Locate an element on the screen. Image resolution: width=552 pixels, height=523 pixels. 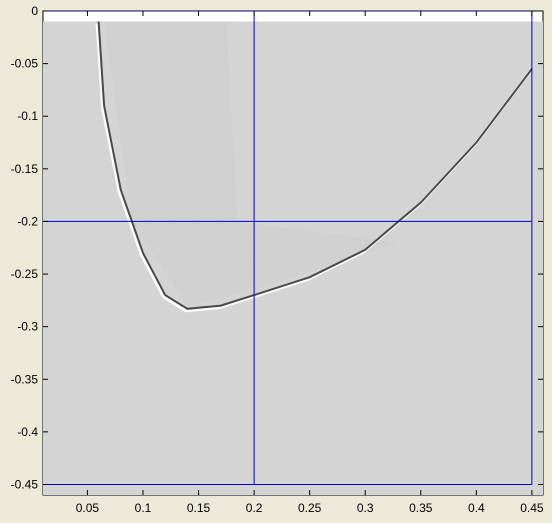
y-tick-label: -0.45 is located at coordinates (25, 484).